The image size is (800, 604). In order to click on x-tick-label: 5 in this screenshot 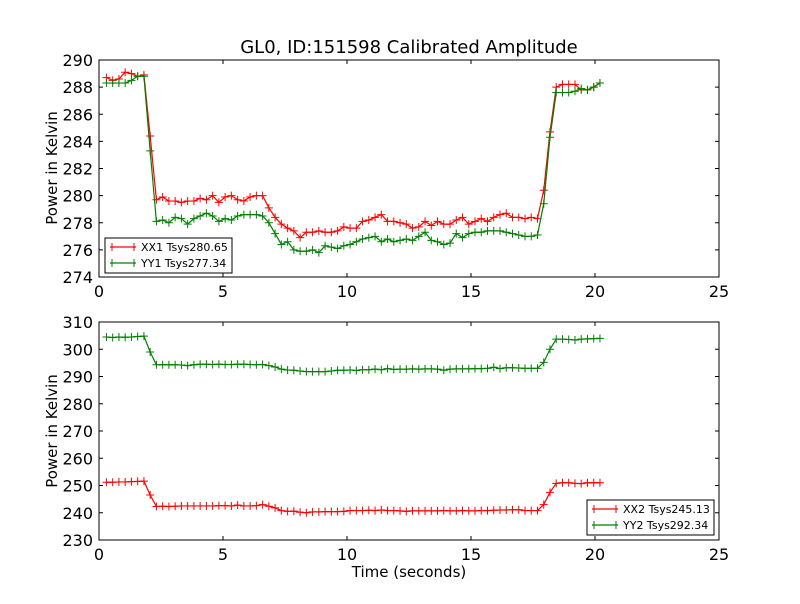, I will do `click(223, 554)`.